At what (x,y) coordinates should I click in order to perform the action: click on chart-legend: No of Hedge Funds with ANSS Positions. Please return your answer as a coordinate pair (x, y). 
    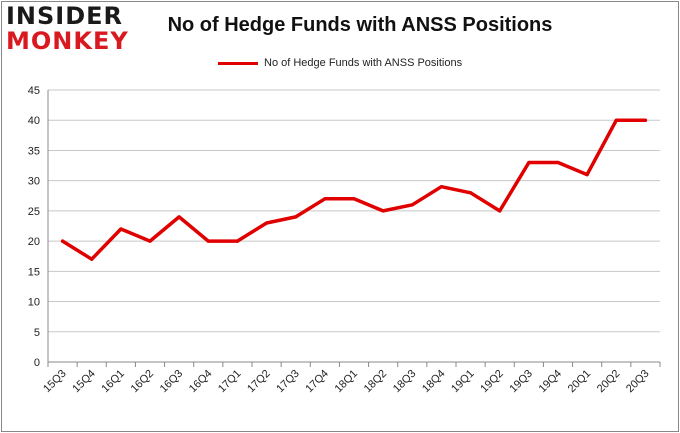
    Looking at the image, I should click on (340, 63).